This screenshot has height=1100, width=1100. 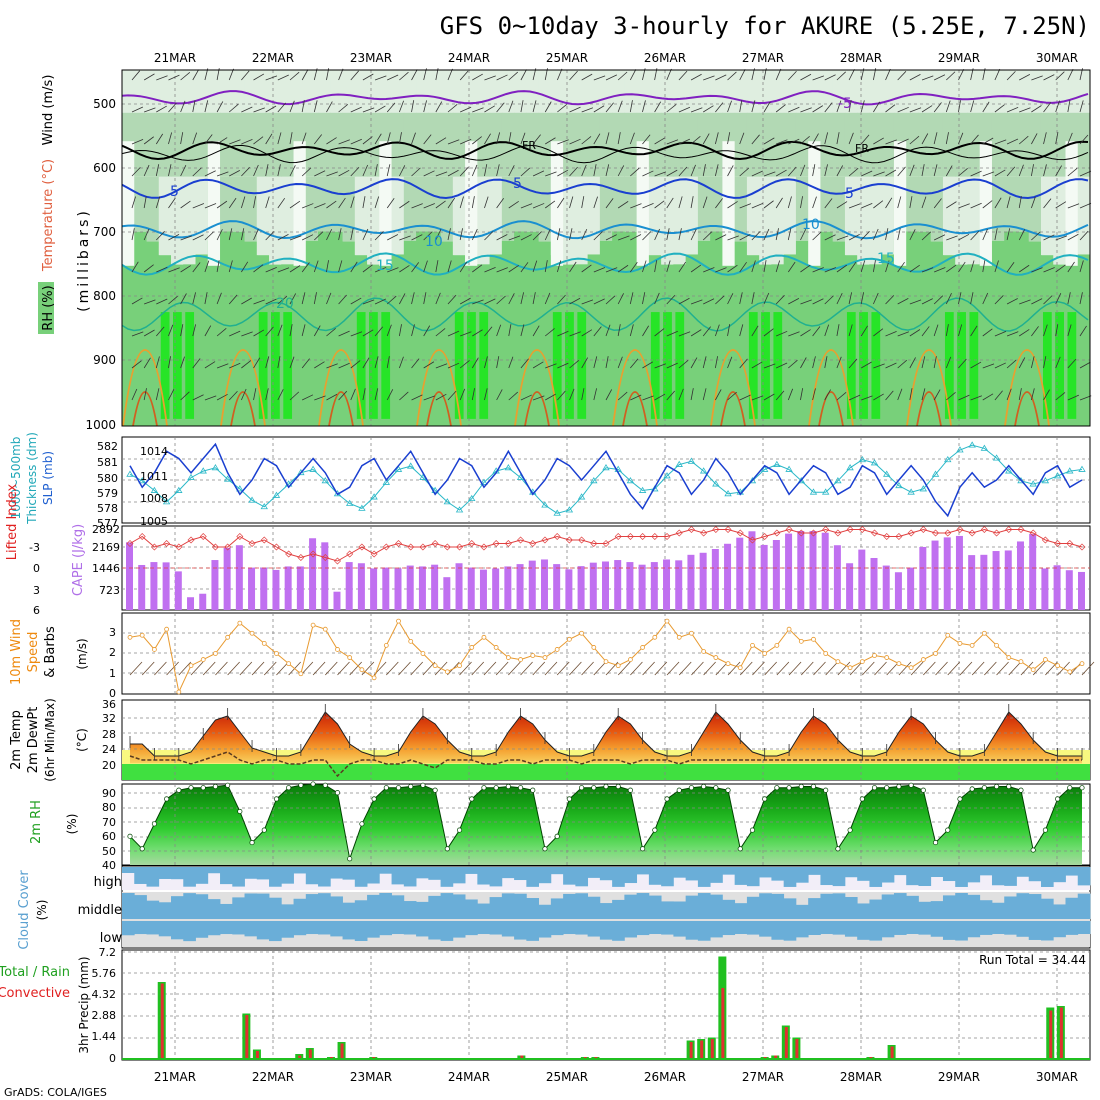 I want to click on pressure-tick: 900, so click(x=104, y=360).